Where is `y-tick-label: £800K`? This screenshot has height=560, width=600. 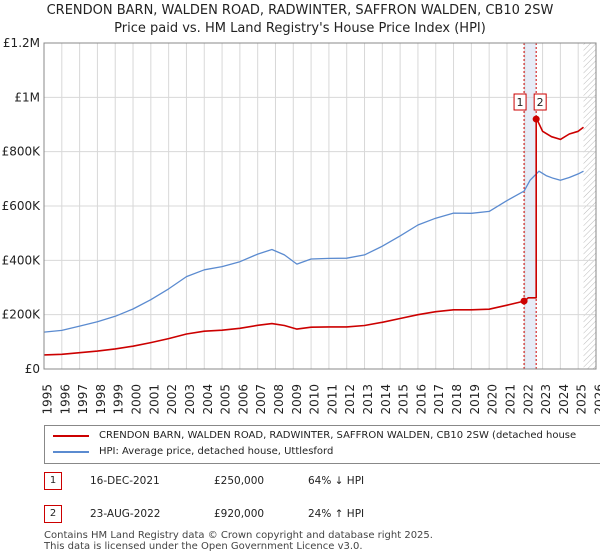 y-tick-label: £800K is located at coordinates (22, 152).